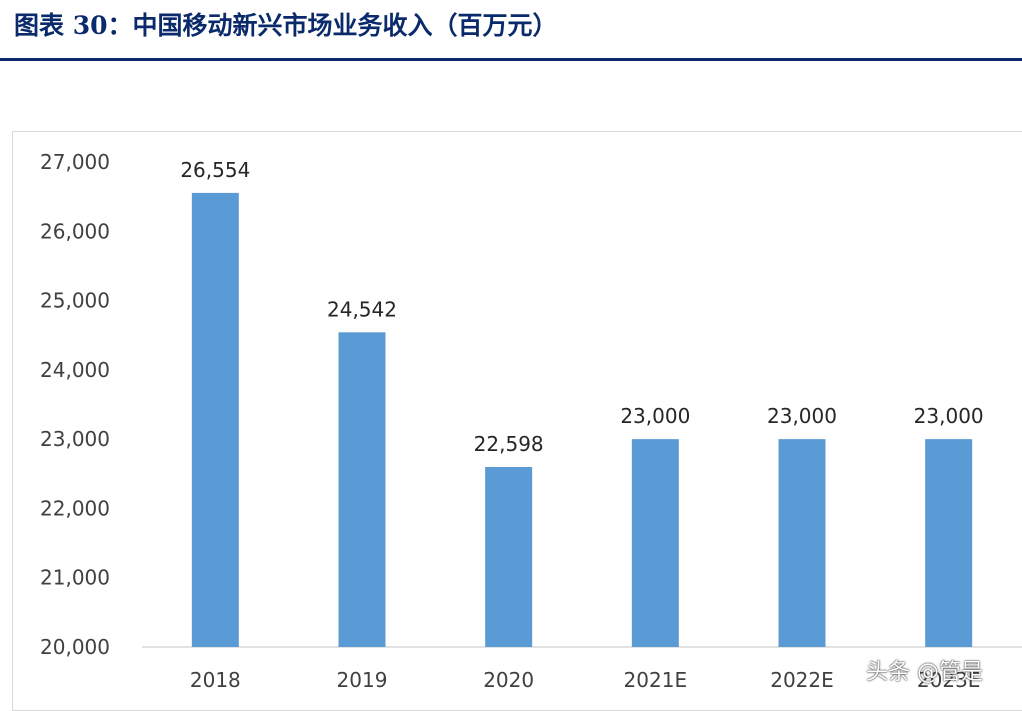  What do you see at coordinates (75, 647) in the screenshot?
I see `y-tick-label: 20,000` at bounding box center [75, 647].